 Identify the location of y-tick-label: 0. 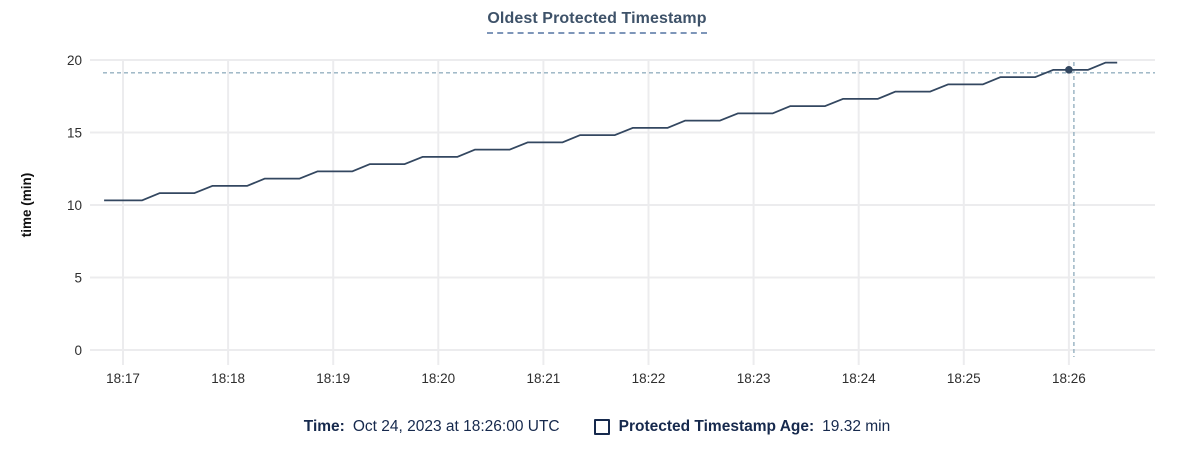
(78, 350).